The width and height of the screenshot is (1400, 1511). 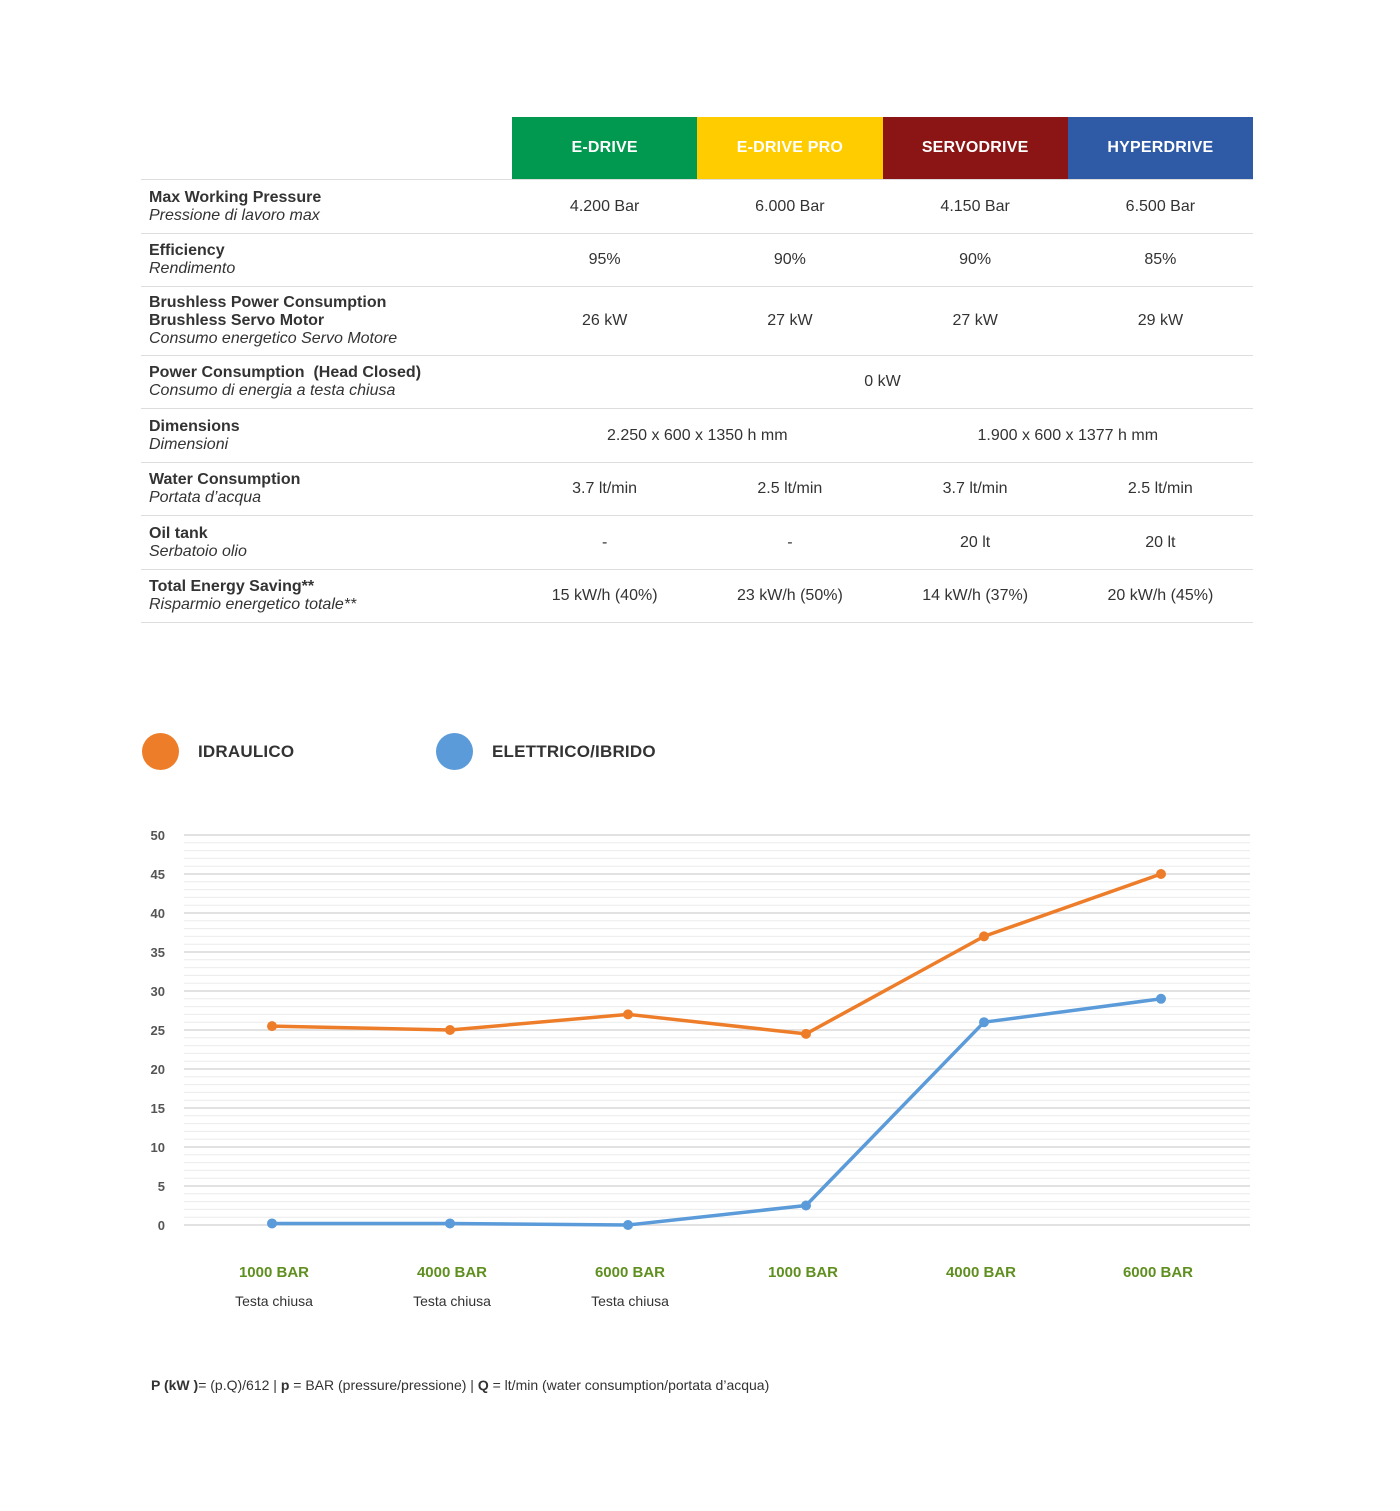 What do you see at coordinates (189, 444) in the screenshot?
I see `row-label-it: Dimensioni` at bounding box center [189, 444].